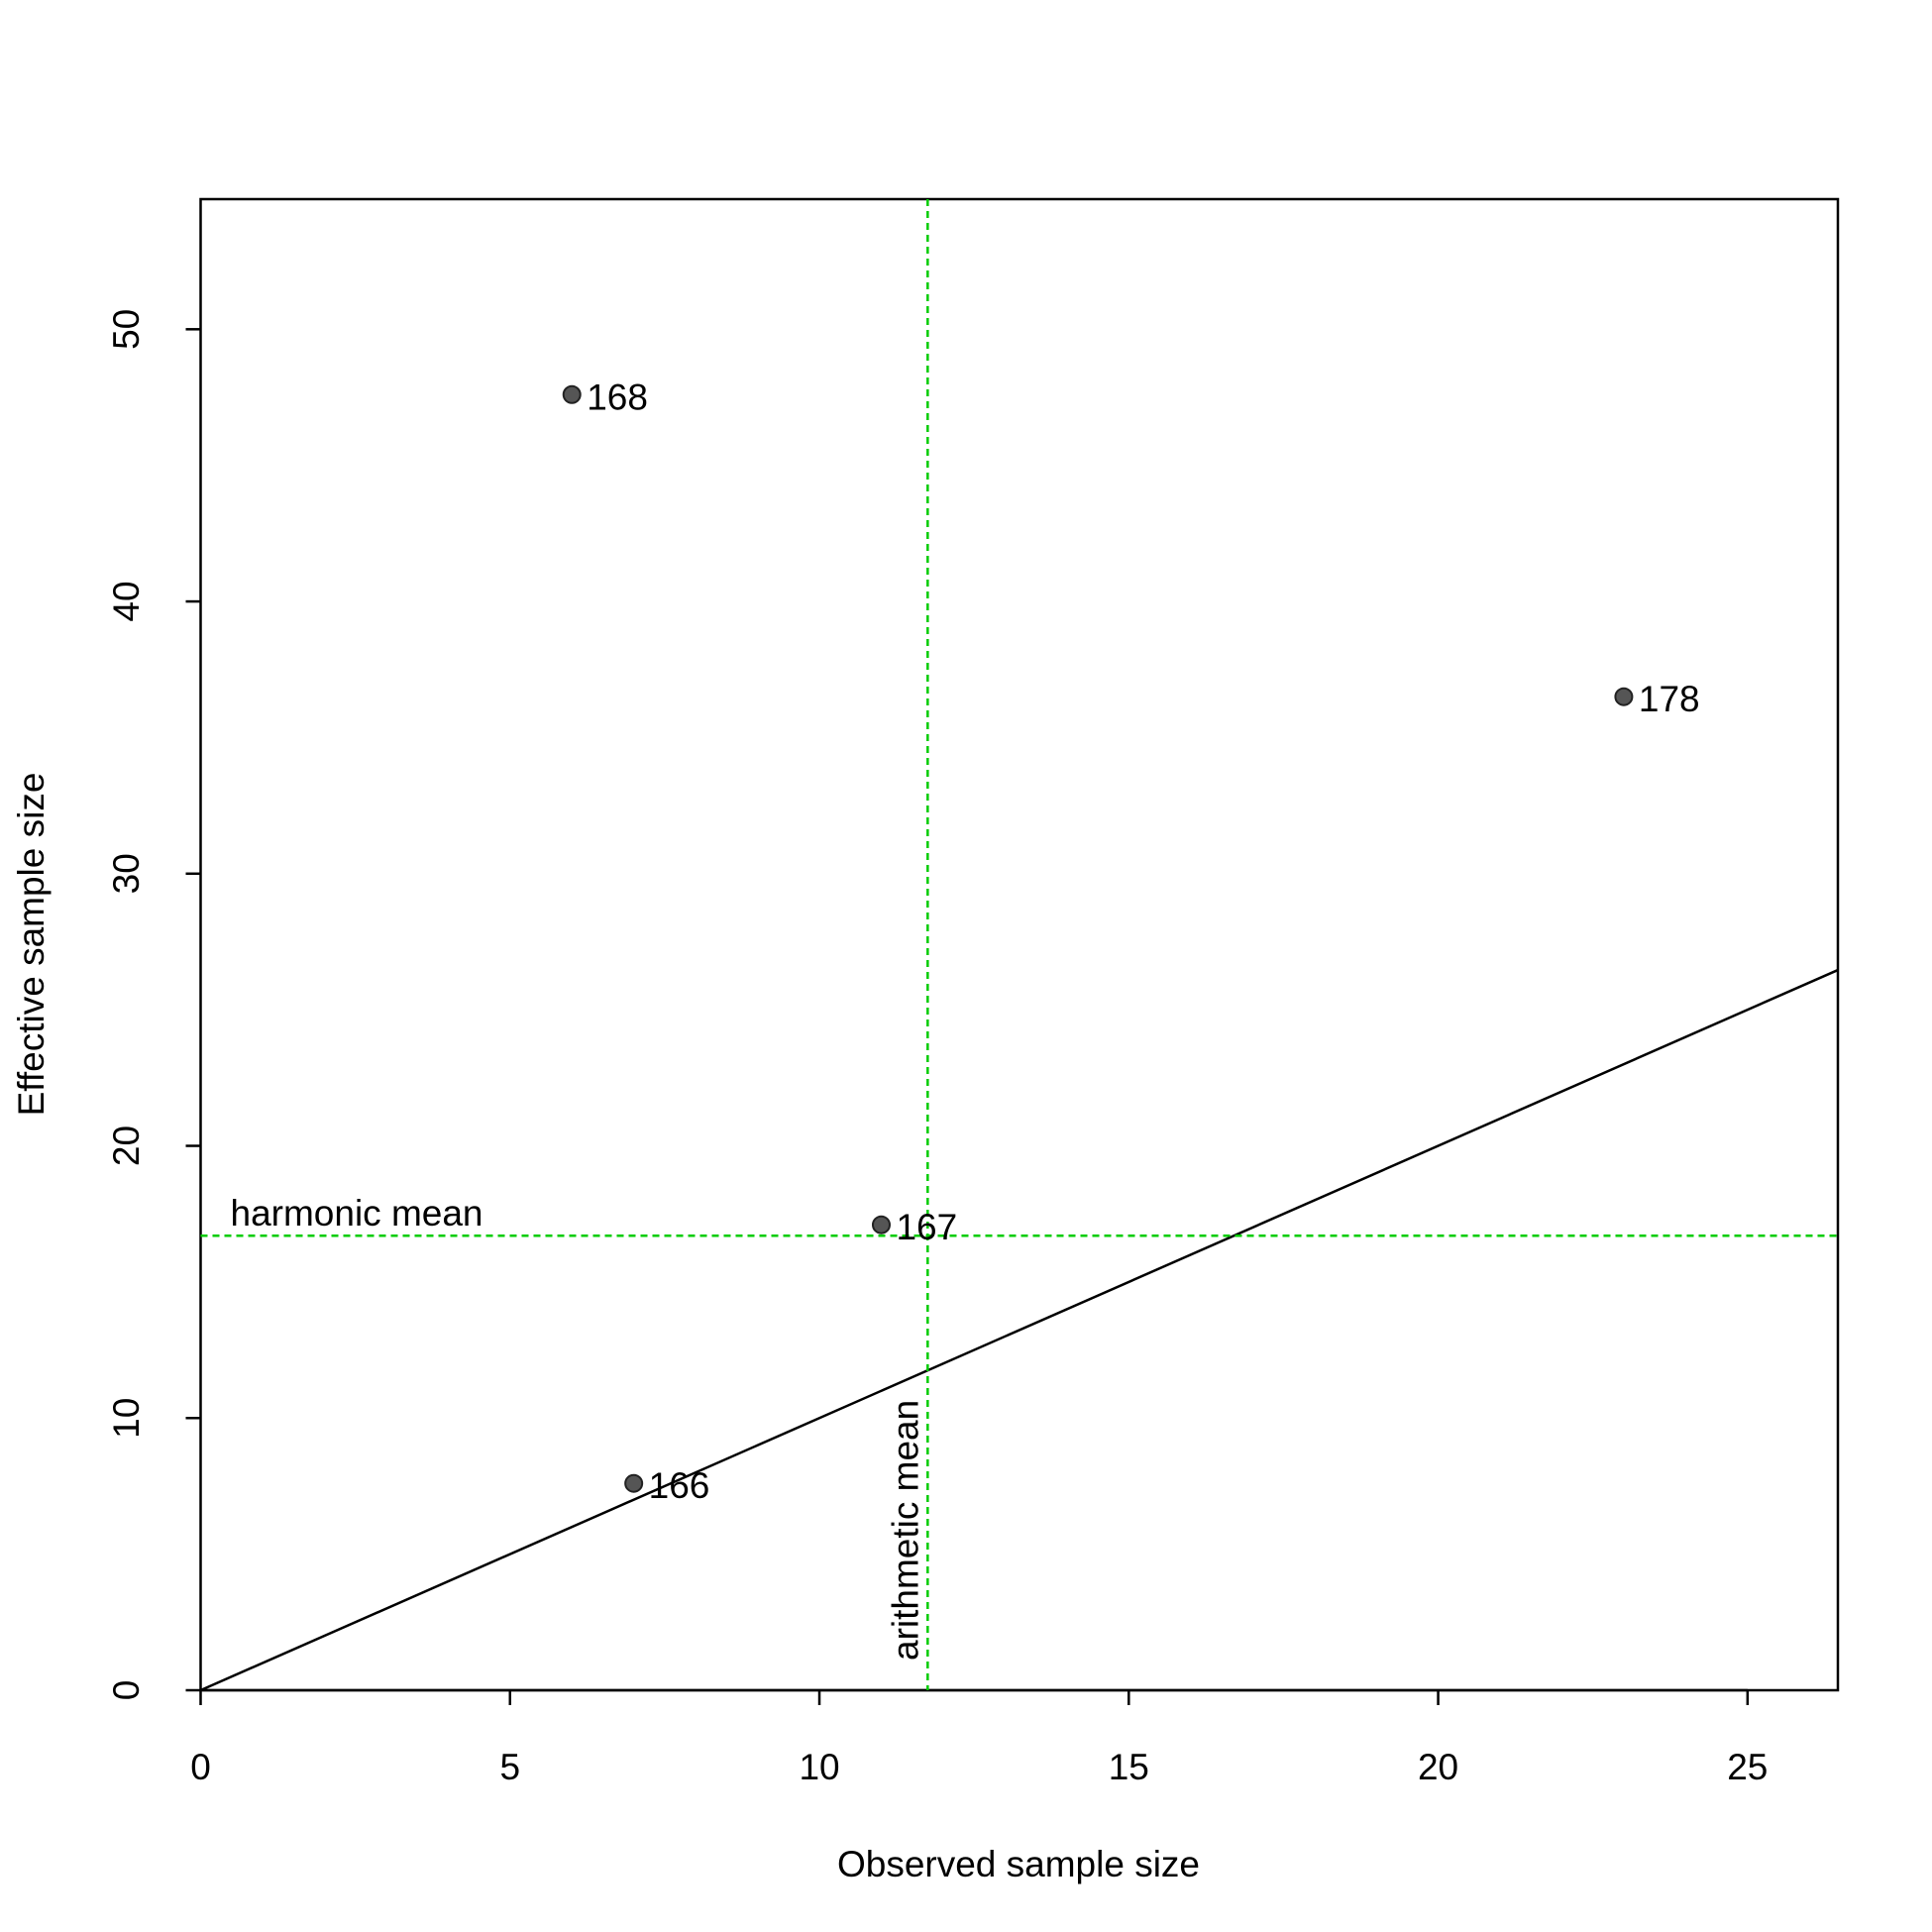  What do you see at coordinates (679, 1486) in the screenshot?
I see `point-label: 166` at bounding box center [679, 1486].